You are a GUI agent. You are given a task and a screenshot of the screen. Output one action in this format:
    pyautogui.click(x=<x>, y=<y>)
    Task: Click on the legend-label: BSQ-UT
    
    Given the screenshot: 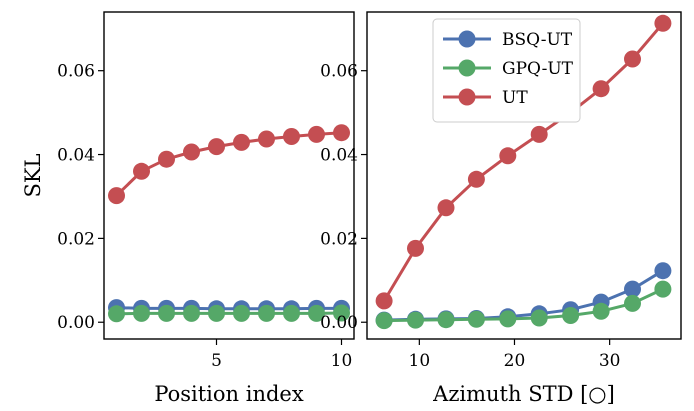 What is the action you would take?
    pyautogui.click(x=537, y=40)
    